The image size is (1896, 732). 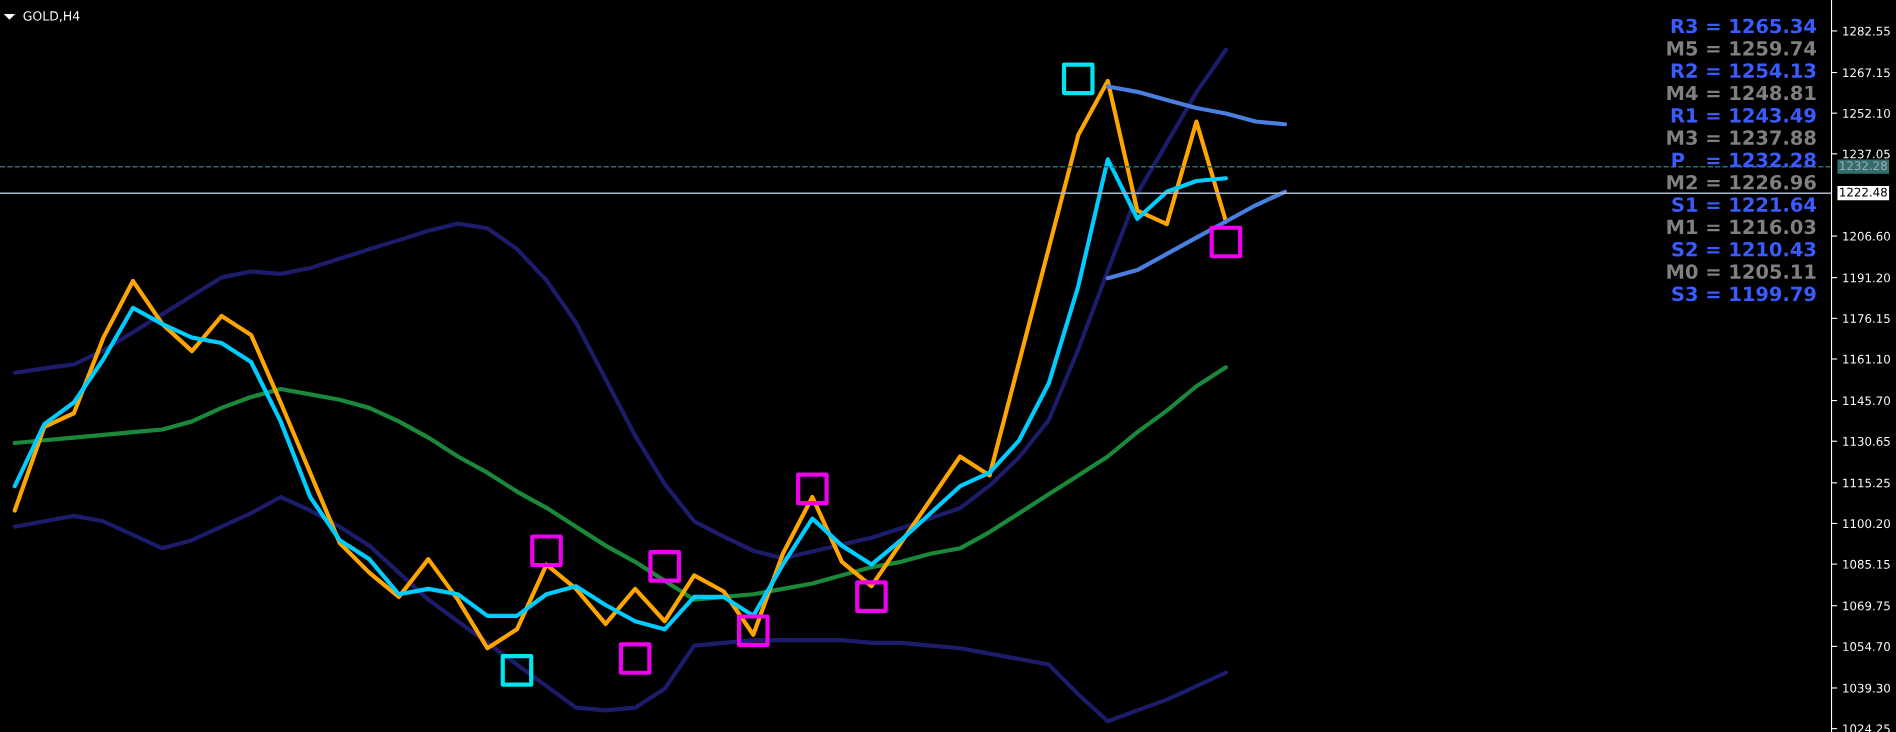 I want to click on annotation: R2 = 1254.13, so click(x=1743, y=70).